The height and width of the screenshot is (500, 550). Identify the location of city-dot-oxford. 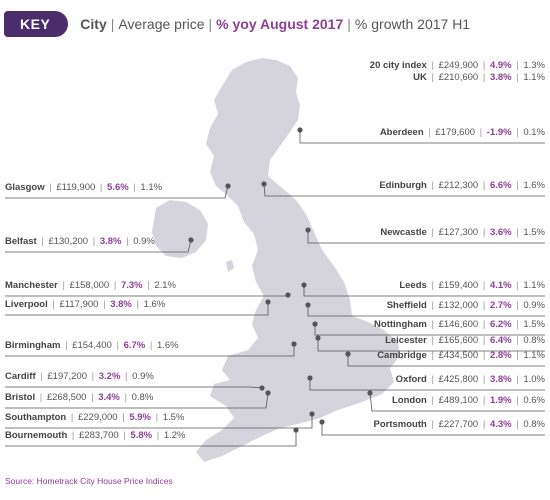
(310, 378).